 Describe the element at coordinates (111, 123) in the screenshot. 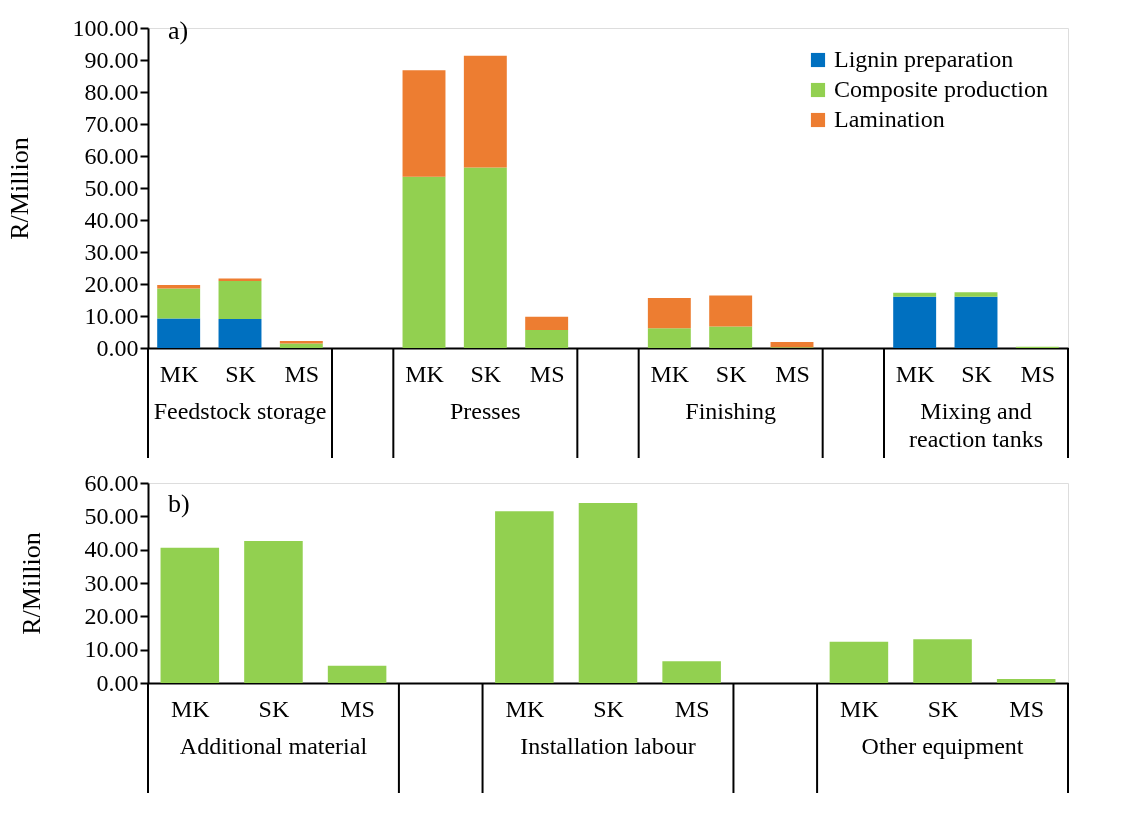

I see `y-tick-label: 70.00` at that location.